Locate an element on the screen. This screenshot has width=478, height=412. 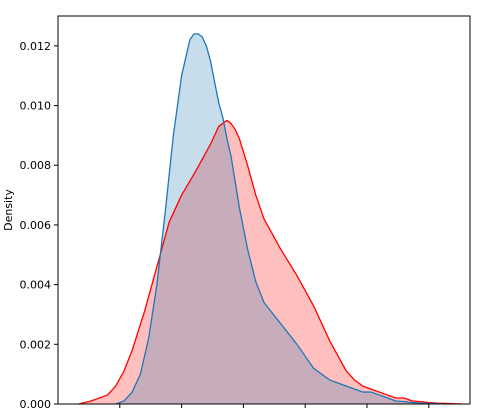
x-axis is located at coordinates (274, 406).